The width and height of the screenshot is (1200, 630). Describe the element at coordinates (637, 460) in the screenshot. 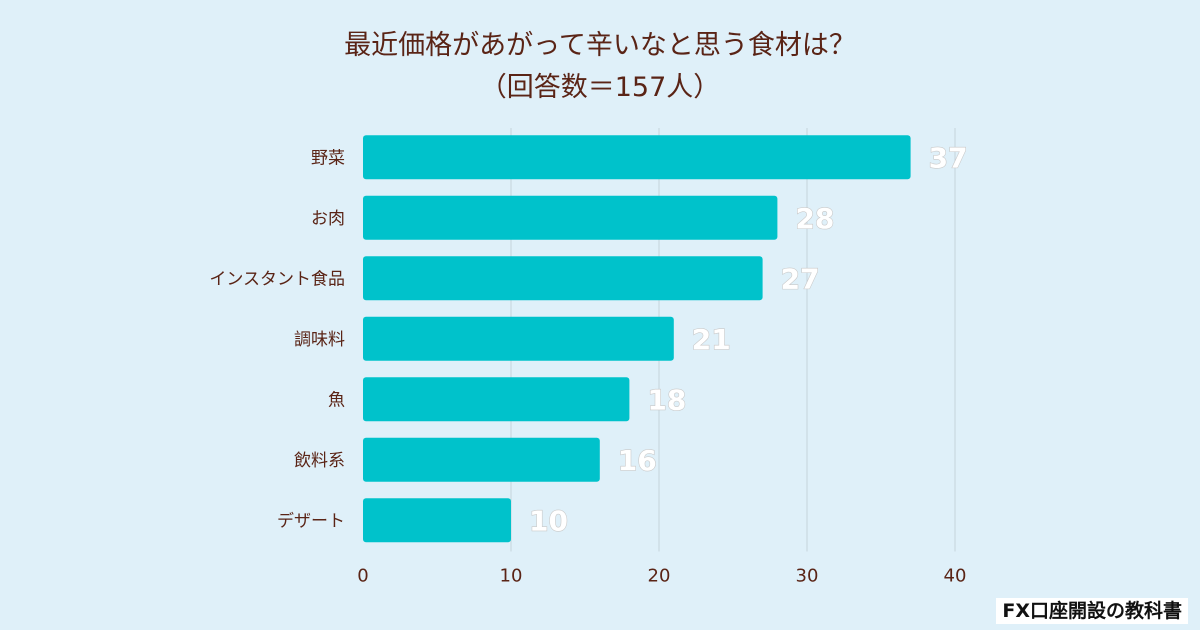

I see `data-label: 16` at that location.